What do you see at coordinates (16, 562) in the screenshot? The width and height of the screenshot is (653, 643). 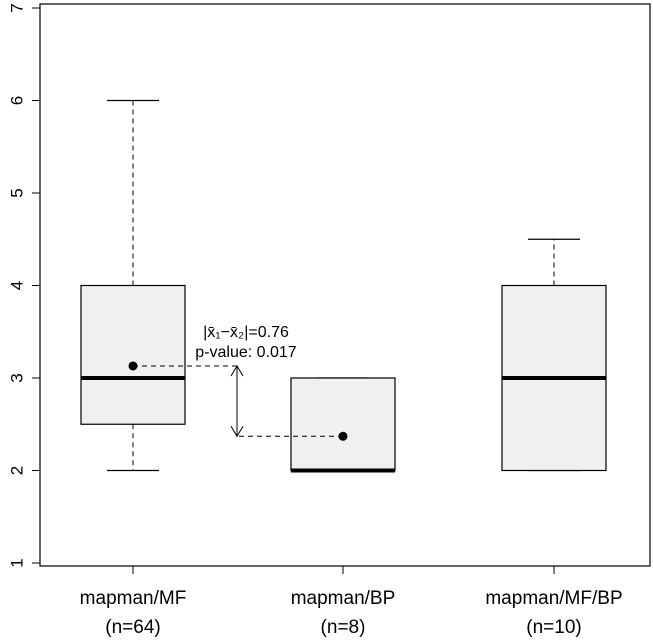 I see `y-tick-label: 1` at bounding box center [16, 562].